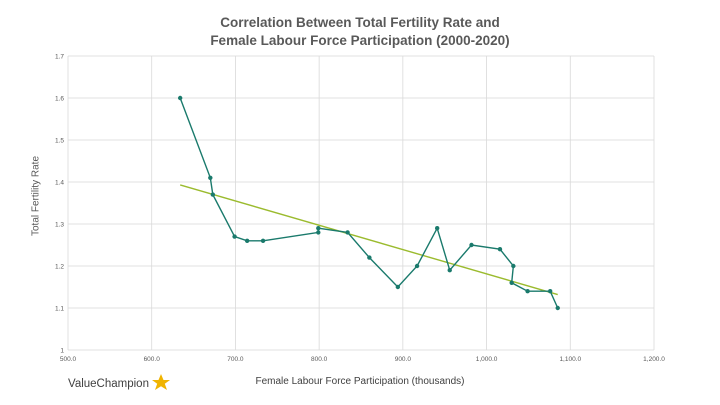 This screenshot has width=720, height=405. What do you see at coordinates (319, 359) in the screenshot?
I see `x-tick-label: 800.0` at bounding box center [319, 359].